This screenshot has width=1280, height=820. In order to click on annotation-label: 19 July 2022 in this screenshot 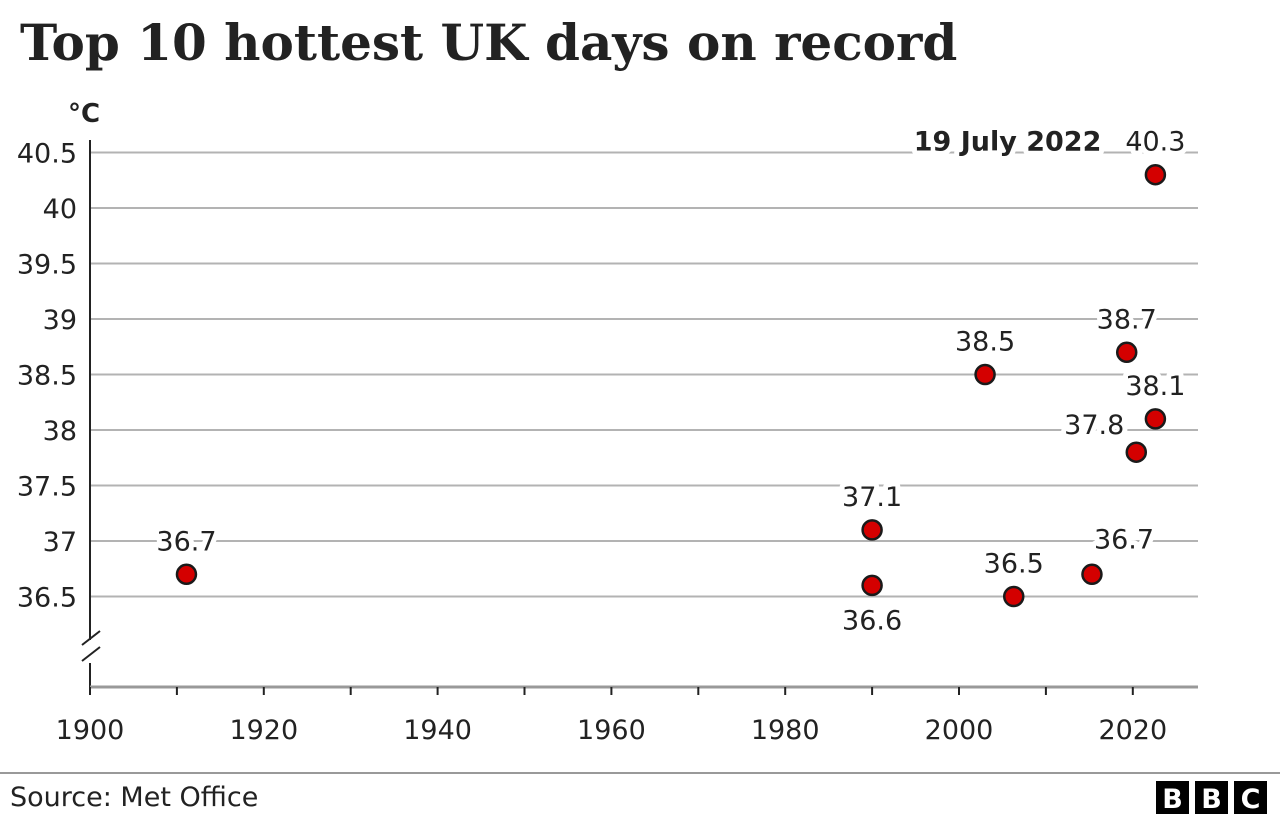, I will do `click(1008, 142)`.